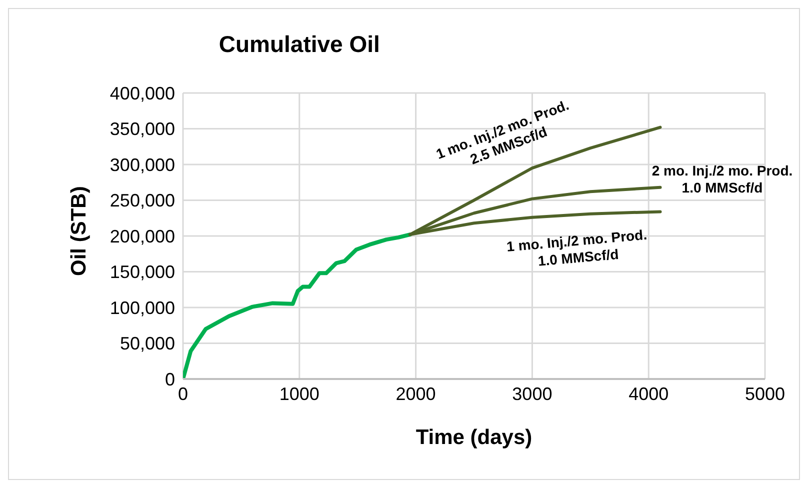  Describe the element at coordinates (532, 394) in the screenshot. I see `x-tick-label: 3000` at that location.